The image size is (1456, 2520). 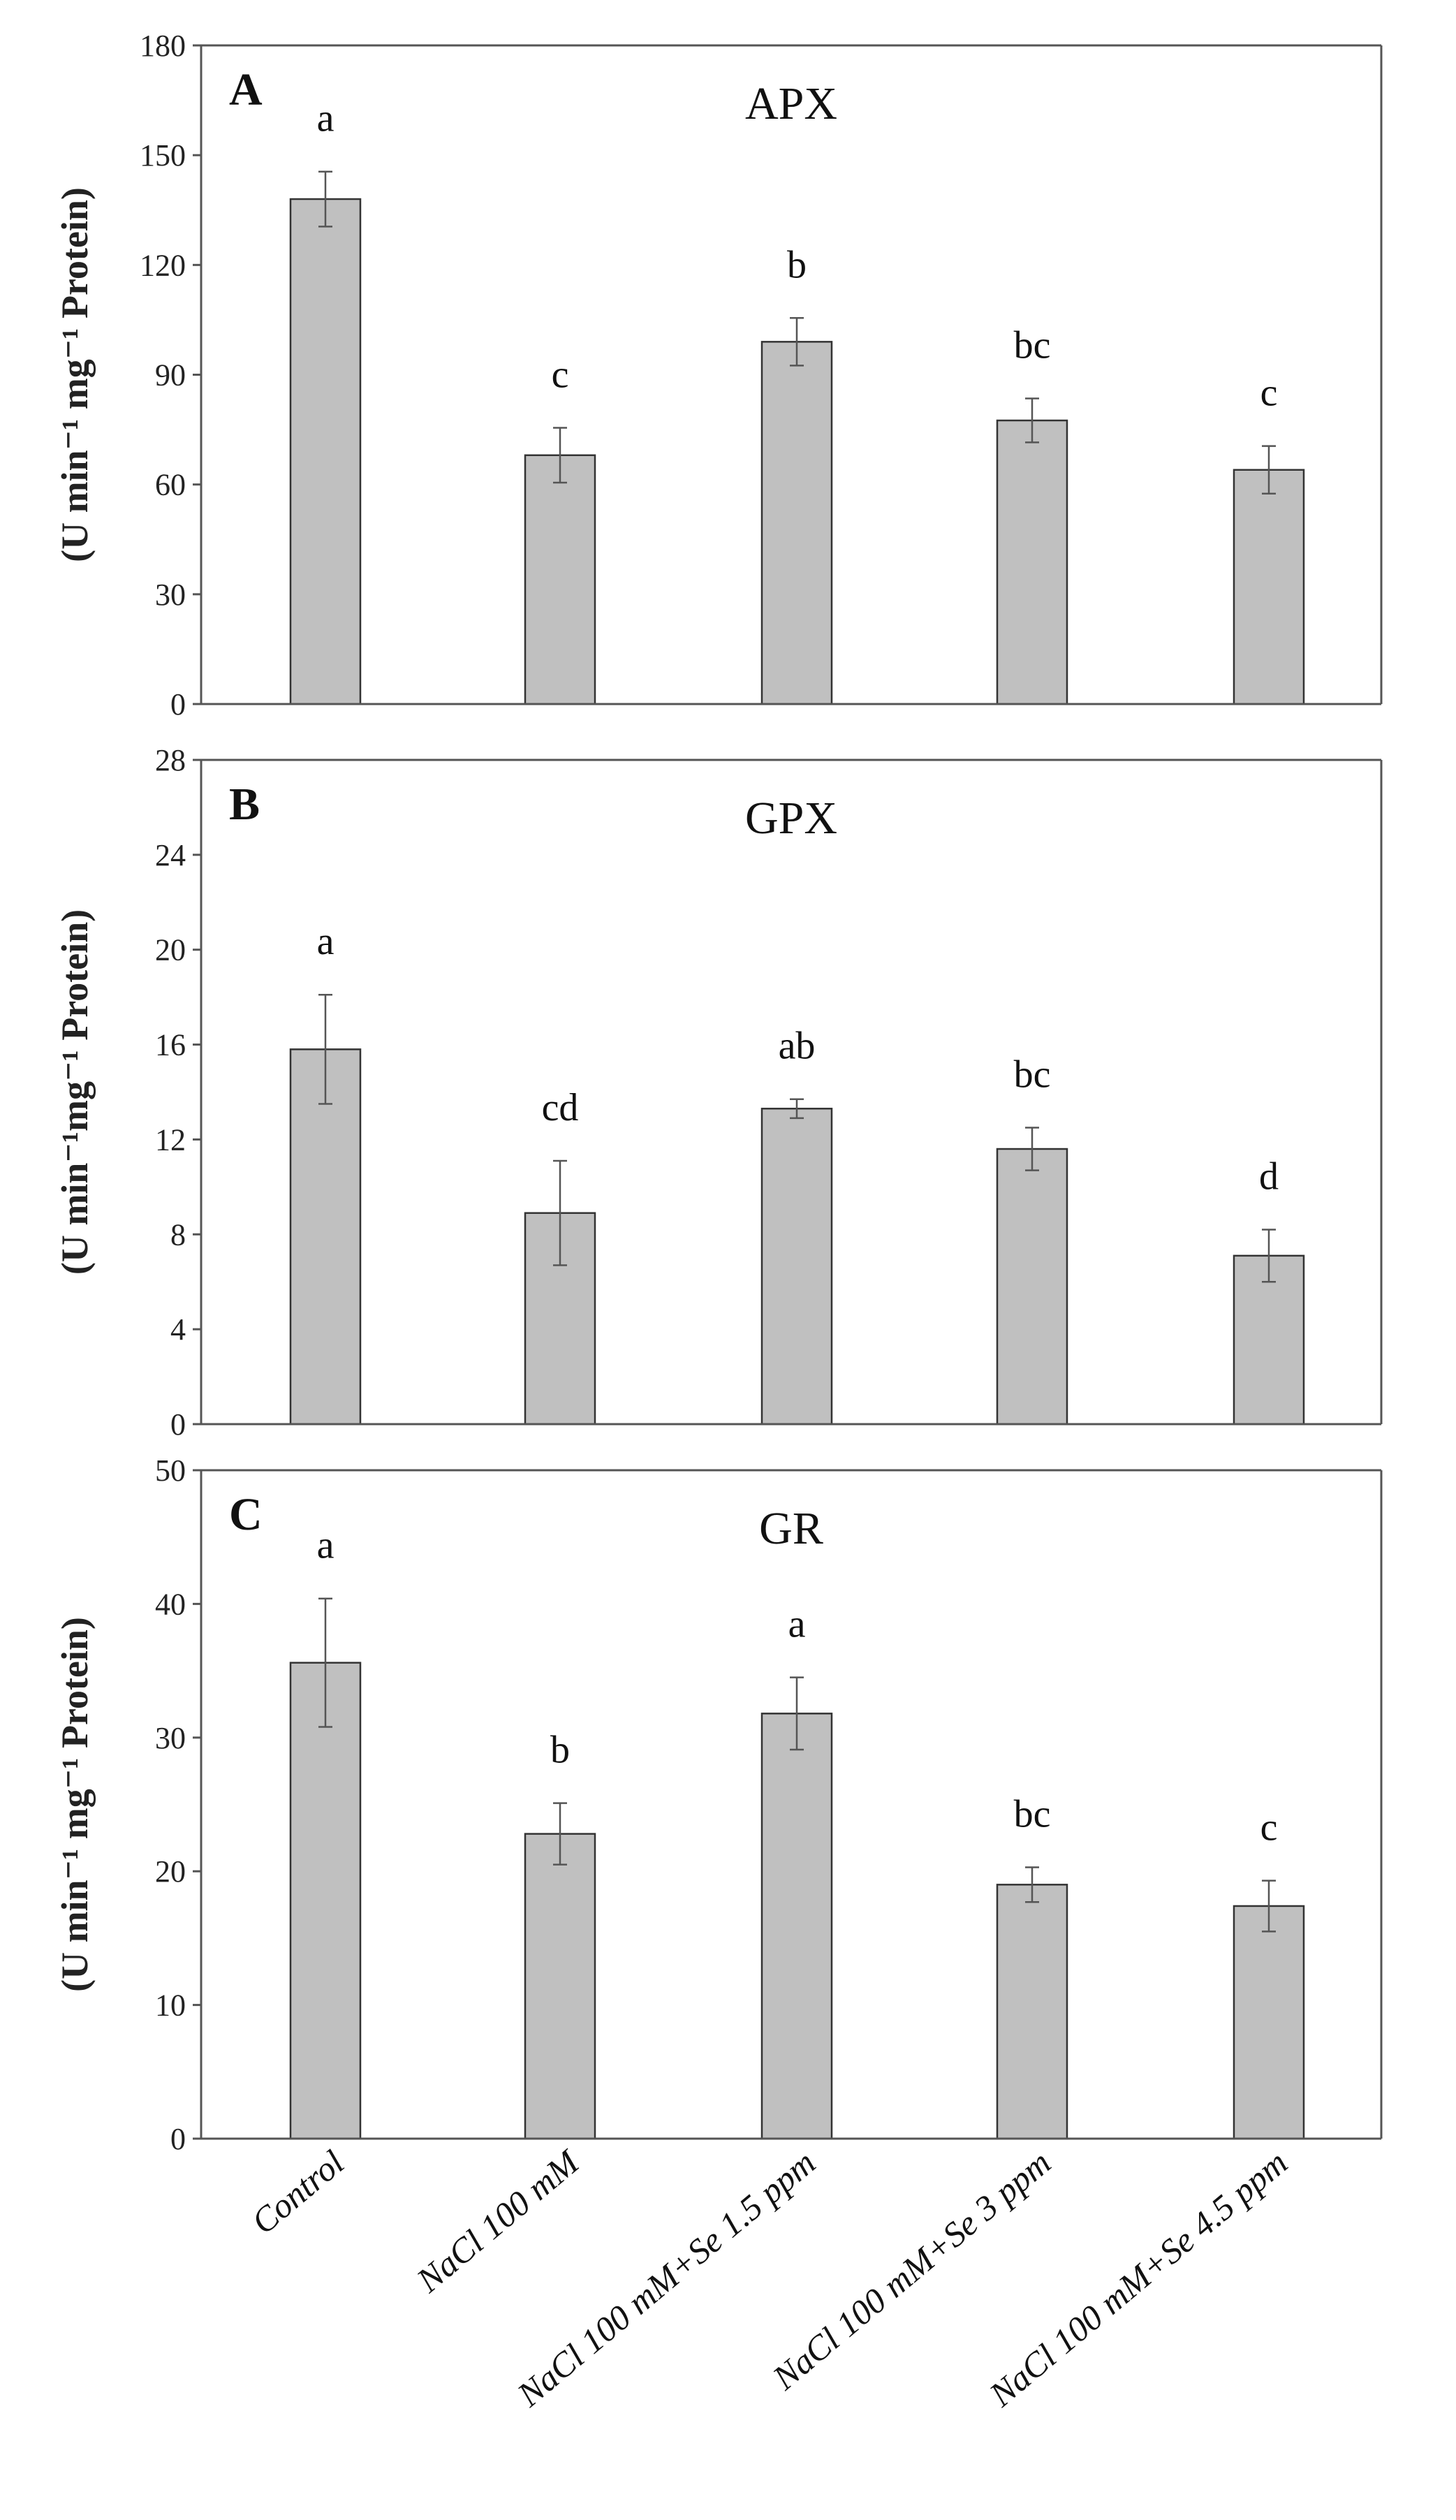 What do you see at coordinates (1269, 1176) in the screenshot?
I see `significance-letter: d` at bounding box center [1269, 1176].